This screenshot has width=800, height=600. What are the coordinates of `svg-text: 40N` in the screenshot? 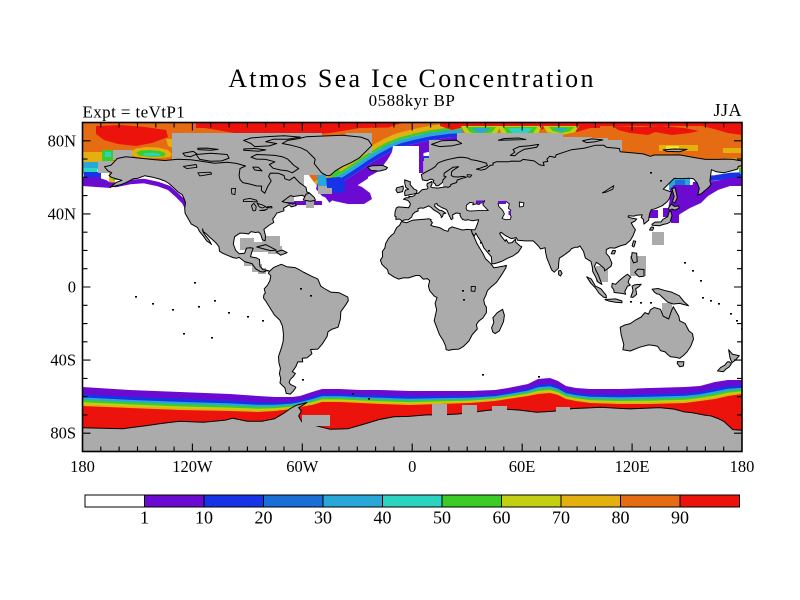 It's located at (62, 213).